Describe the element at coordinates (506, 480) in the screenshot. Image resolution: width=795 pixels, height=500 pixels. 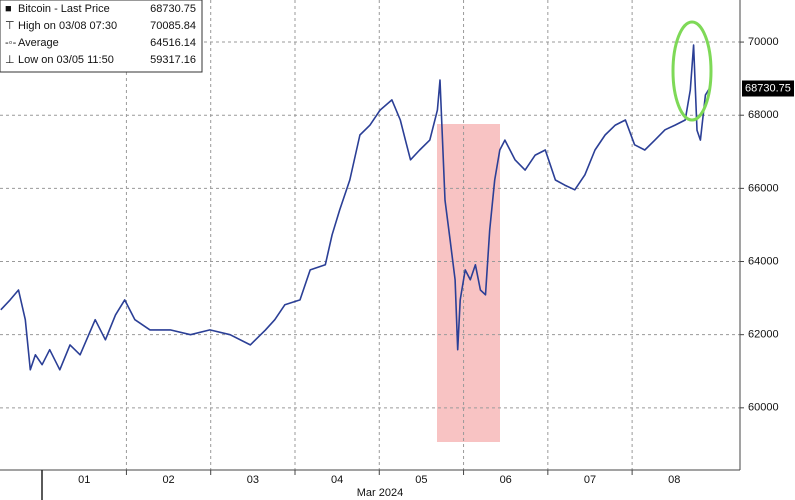
I see `x-tick-label: 06` at that location.